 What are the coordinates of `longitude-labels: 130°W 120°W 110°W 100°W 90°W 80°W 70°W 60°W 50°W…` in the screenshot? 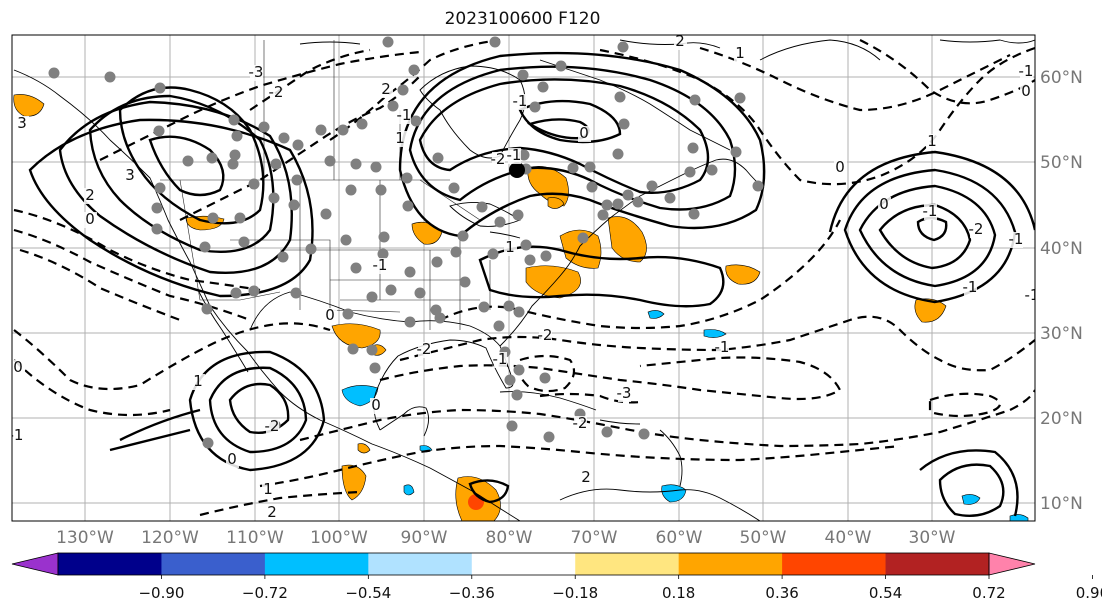 It's located at (506, 538).